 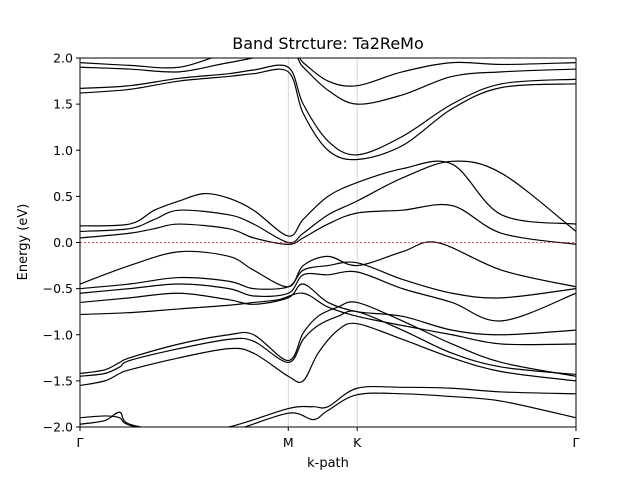 What do you see at coordinates (63, 104) in the screenshot?
I see `y-tick-label: 1.5` at bounding box center [63, 104].